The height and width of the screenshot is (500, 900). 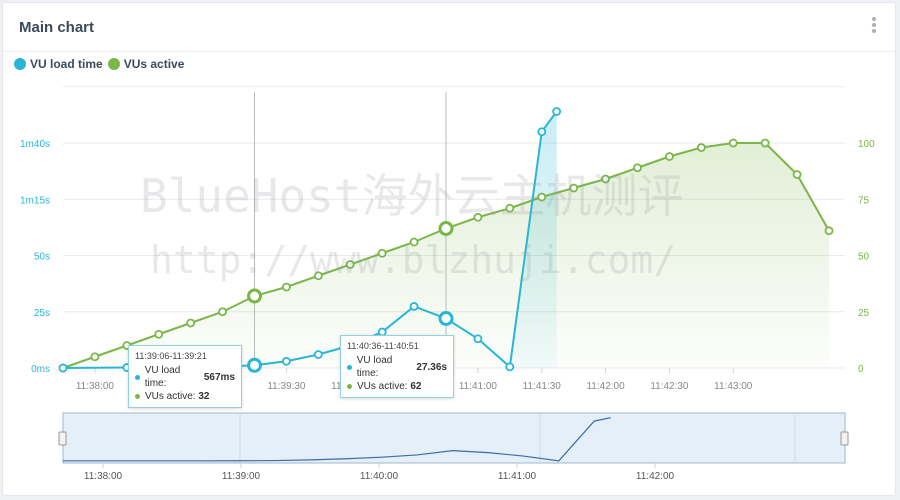 What do you see at coordinates (605, 386) in the screenshot?
I see `x-tick-label: 11:42:00` at bounding box center [605, 386].